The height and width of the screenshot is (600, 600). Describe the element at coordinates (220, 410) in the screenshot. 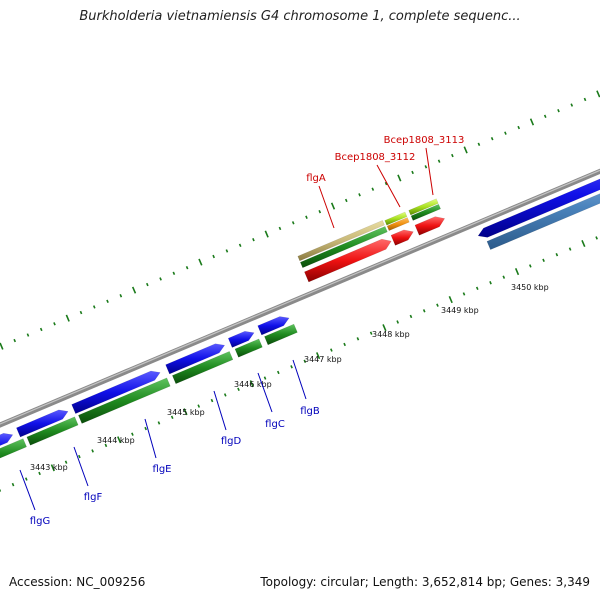

I see `leader-line-flgD` at that location.